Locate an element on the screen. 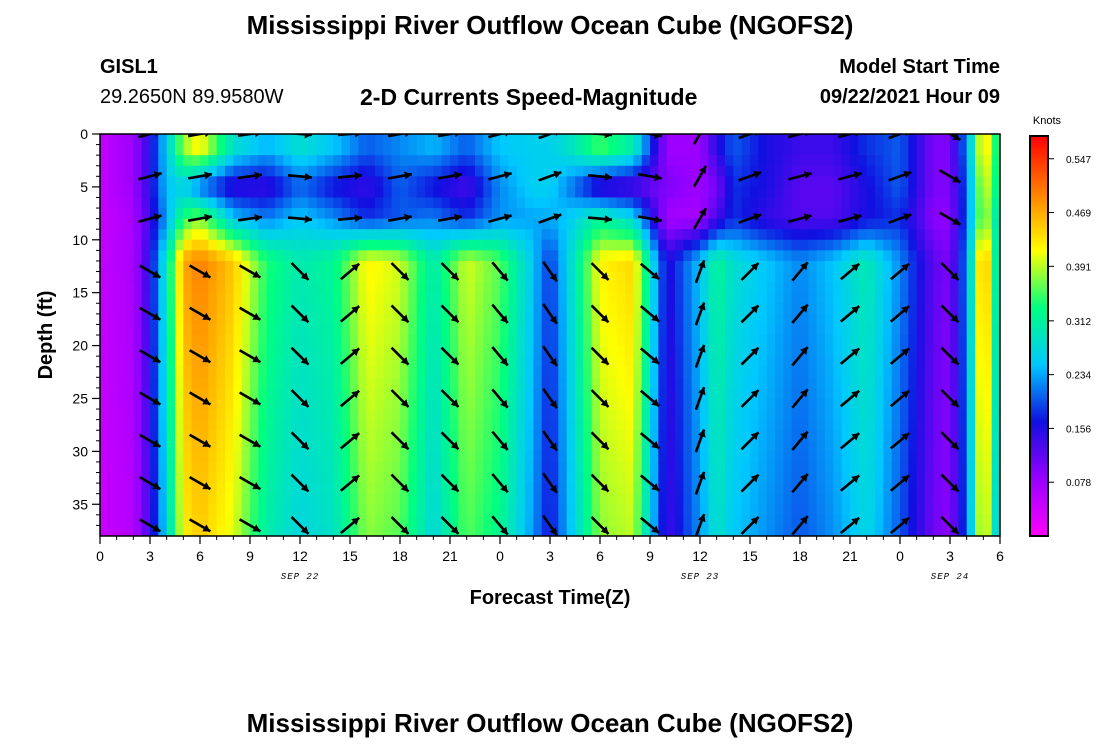 The width and height of the screenshot is (1100, 750). chart-subtitle: 2-D Currents Speed-Magnitude is located at coordinates (529, 97).